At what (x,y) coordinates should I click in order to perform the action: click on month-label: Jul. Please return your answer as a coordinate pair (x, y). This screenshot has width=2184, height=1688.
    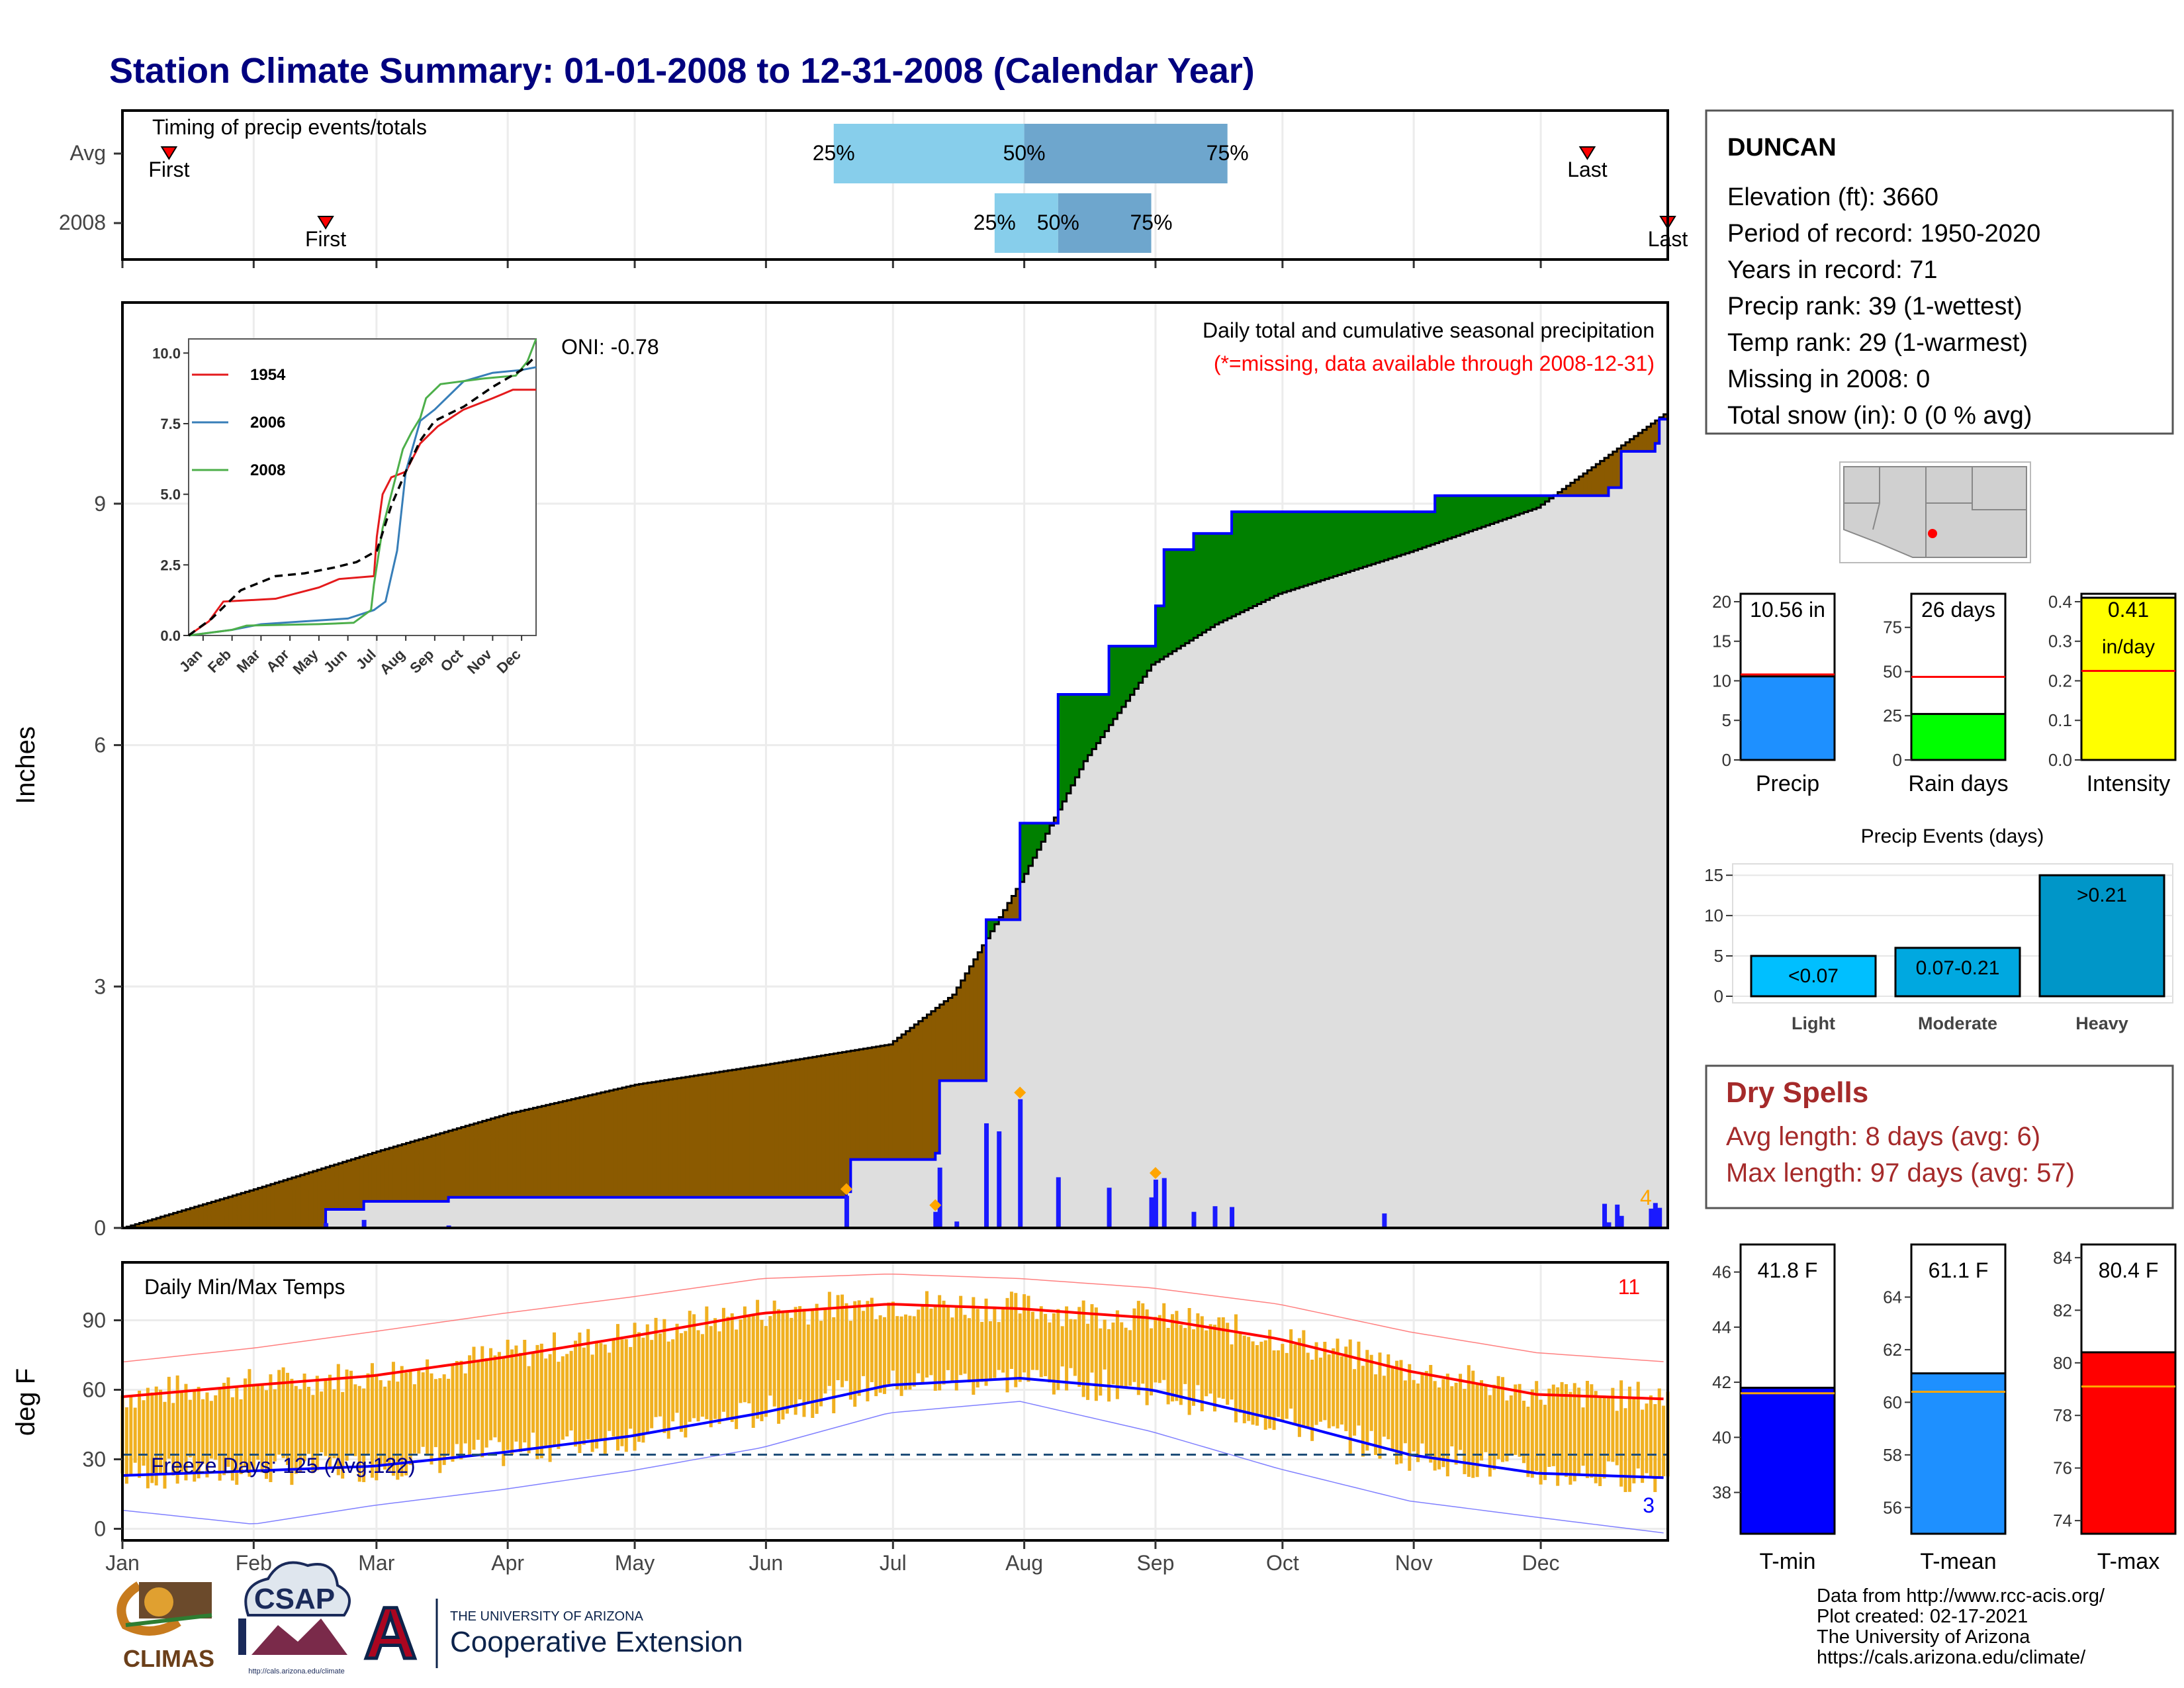
    Looking at the image, I should click on (893, 1563).